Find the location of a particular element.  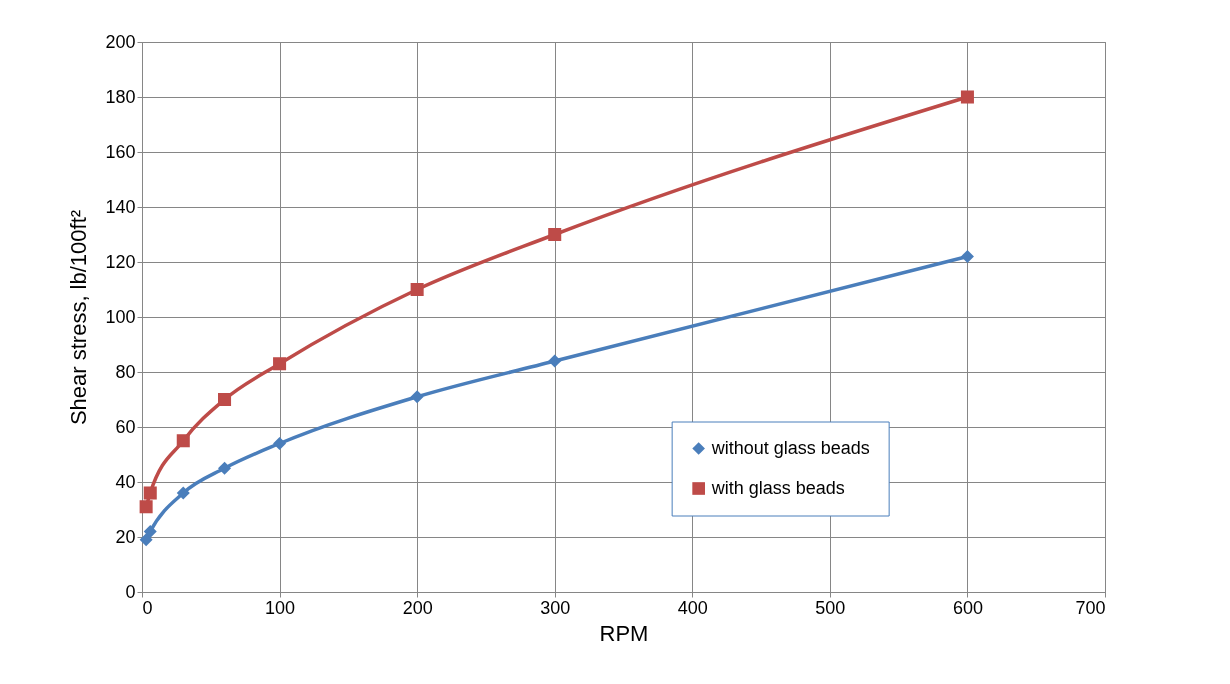

y-tick-label: 60 is located at coordinates (125, 426).